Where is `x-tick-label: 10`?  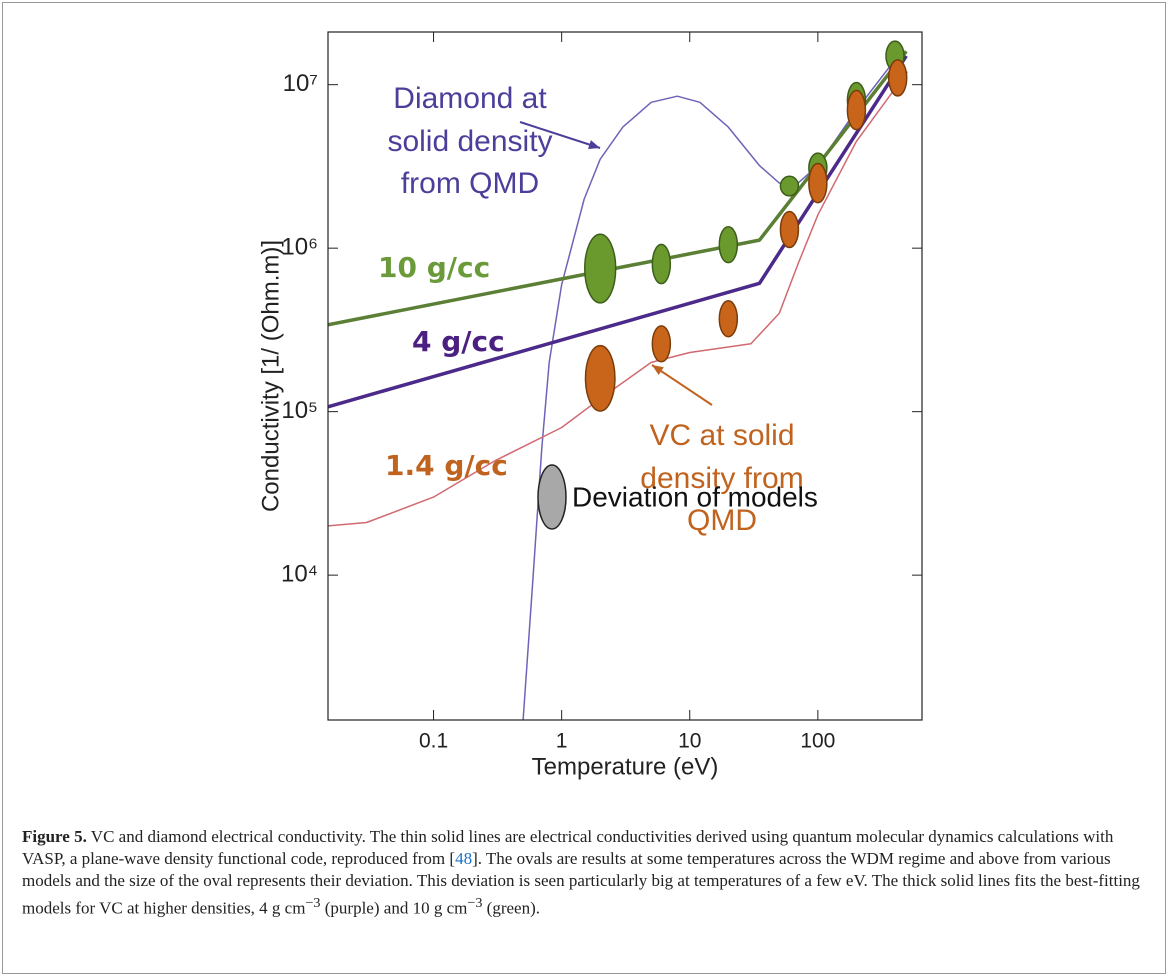 x-tick-label: 10 is located at coordinates (689, 741).